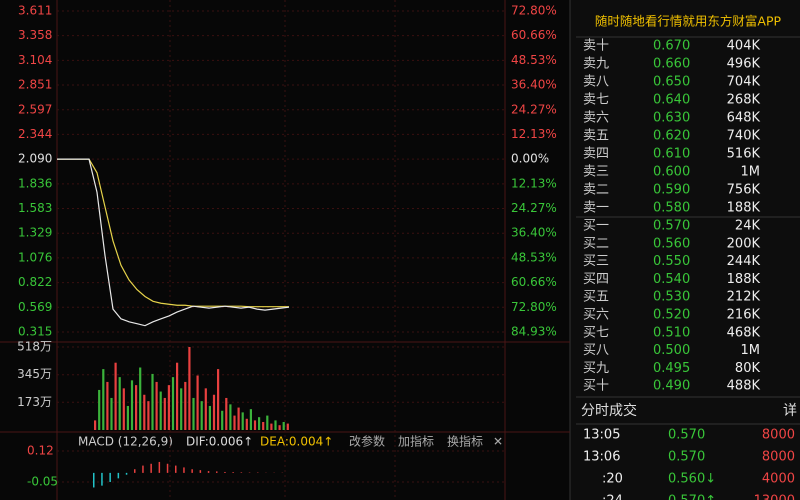  I want to click on book-price: 0.530, so click(671, 297).